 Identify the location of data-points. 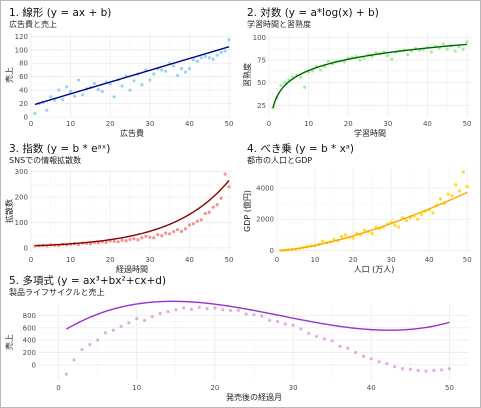
(374, 211).